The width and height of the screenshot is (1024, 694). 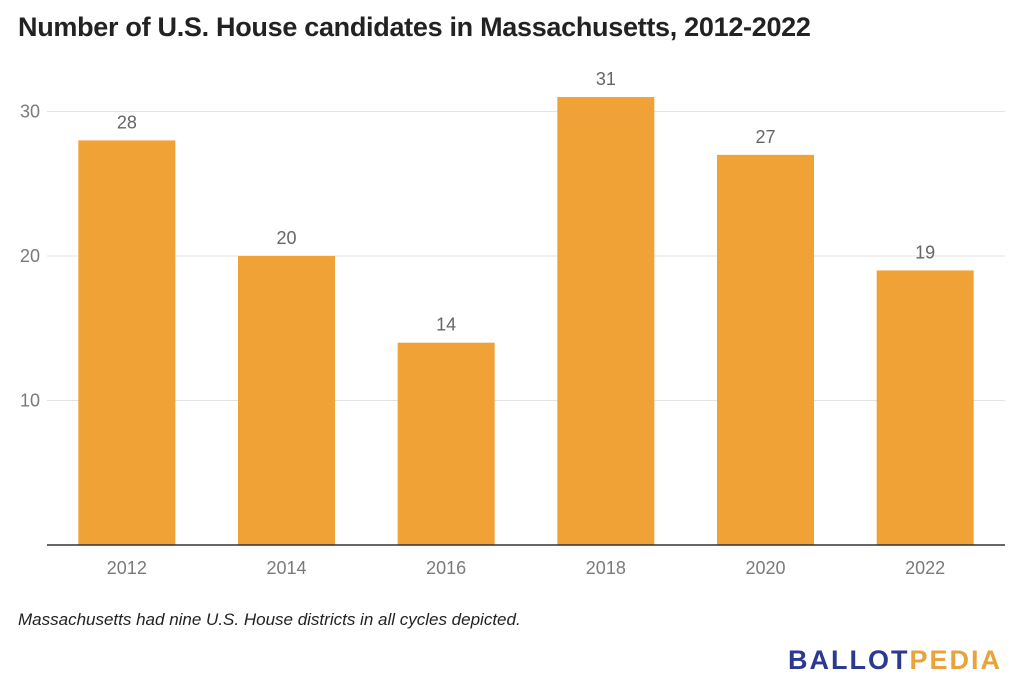 What do you see at coordinates (606, 568) in the screenshot?
I see `x-tick-label: 2018` at bounding box center [606, 568].